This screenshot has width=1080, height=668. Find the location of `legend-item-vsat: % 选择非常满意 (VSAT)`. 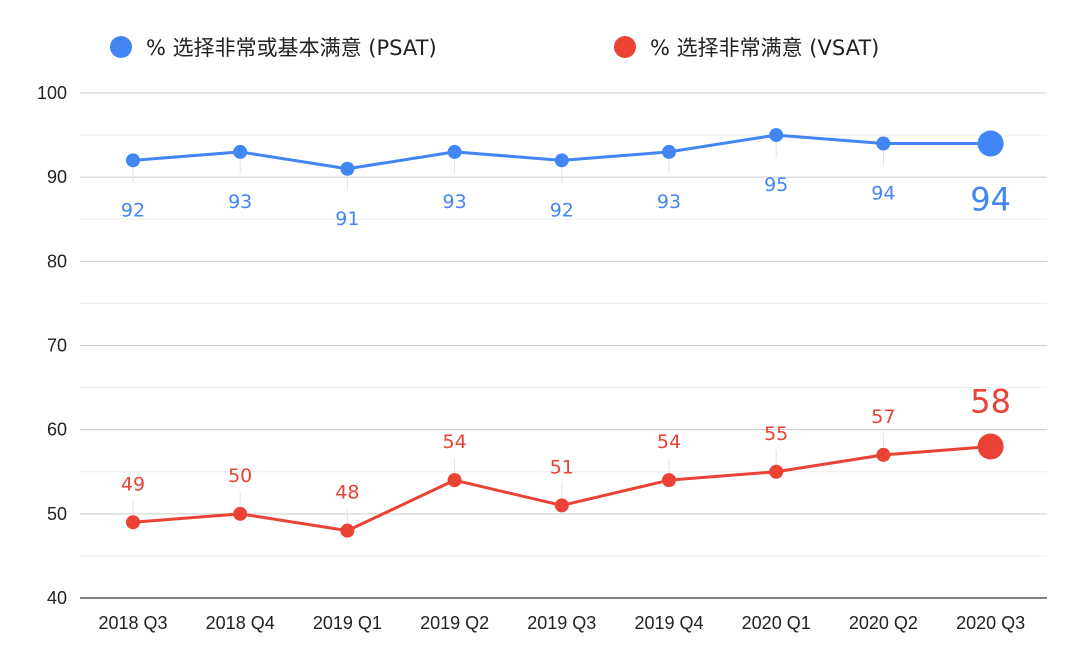

legend-item-vsat: % 选择非常满意 (VSAT) is located at coordinates (746, 47).